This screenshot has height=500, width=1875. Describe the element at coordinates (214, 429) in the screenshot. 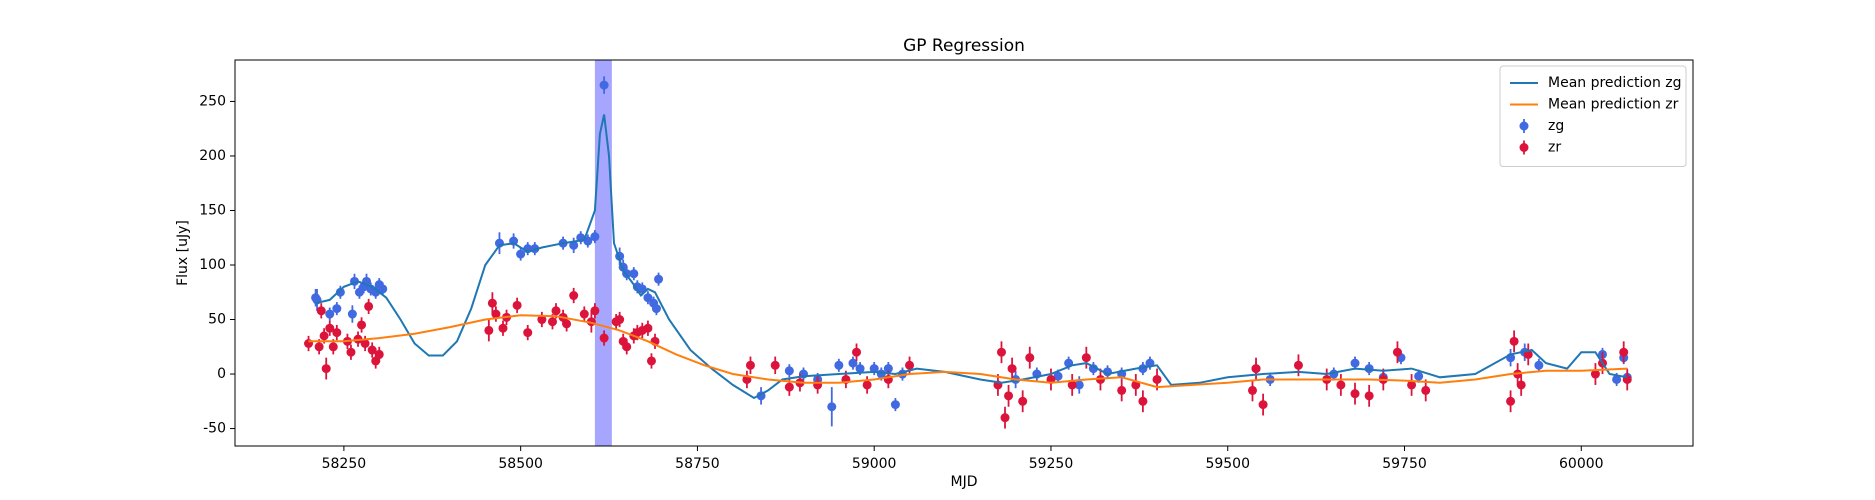

I see `y-tick-label: -50` at that location.